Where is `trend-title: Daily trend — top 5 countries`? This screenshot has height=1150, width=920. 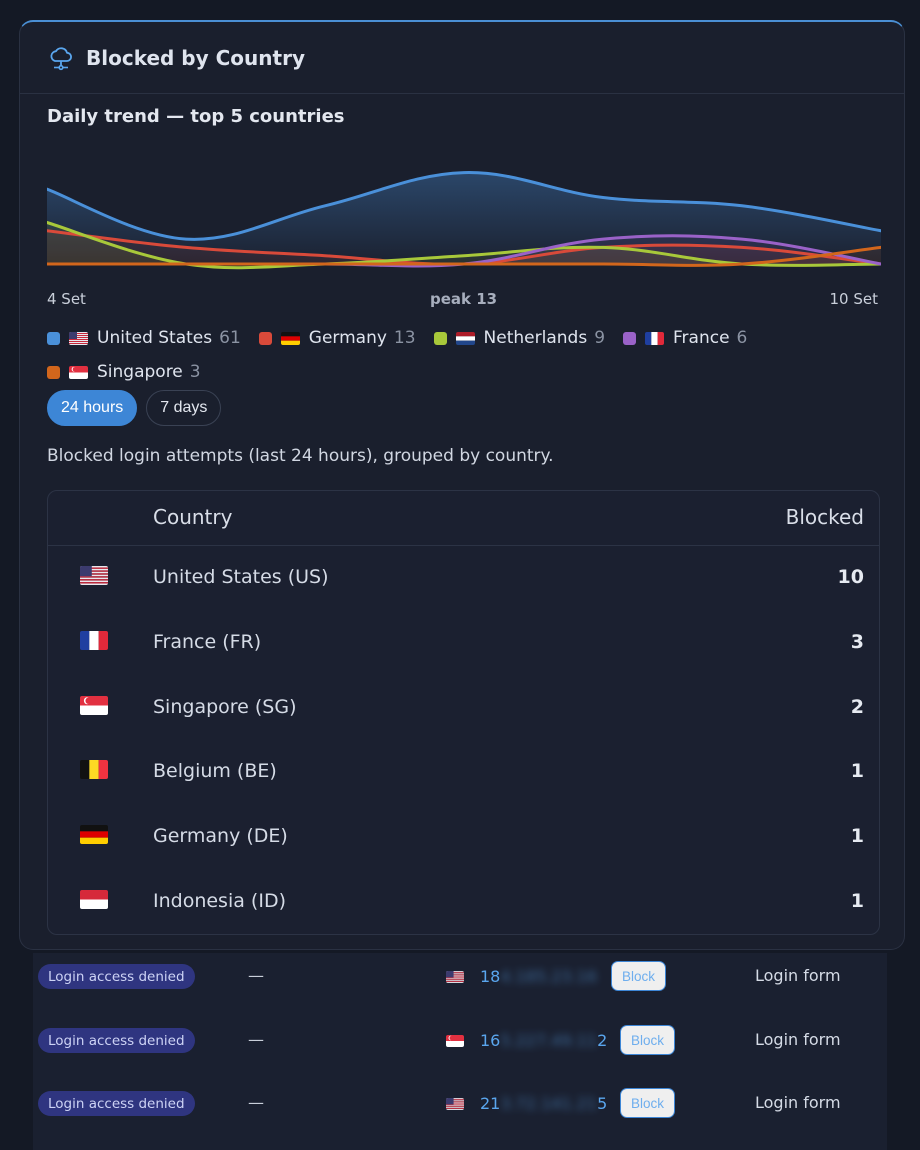 trend-title: Daily trend — top 5 countries is located at coordinates (196, 116).